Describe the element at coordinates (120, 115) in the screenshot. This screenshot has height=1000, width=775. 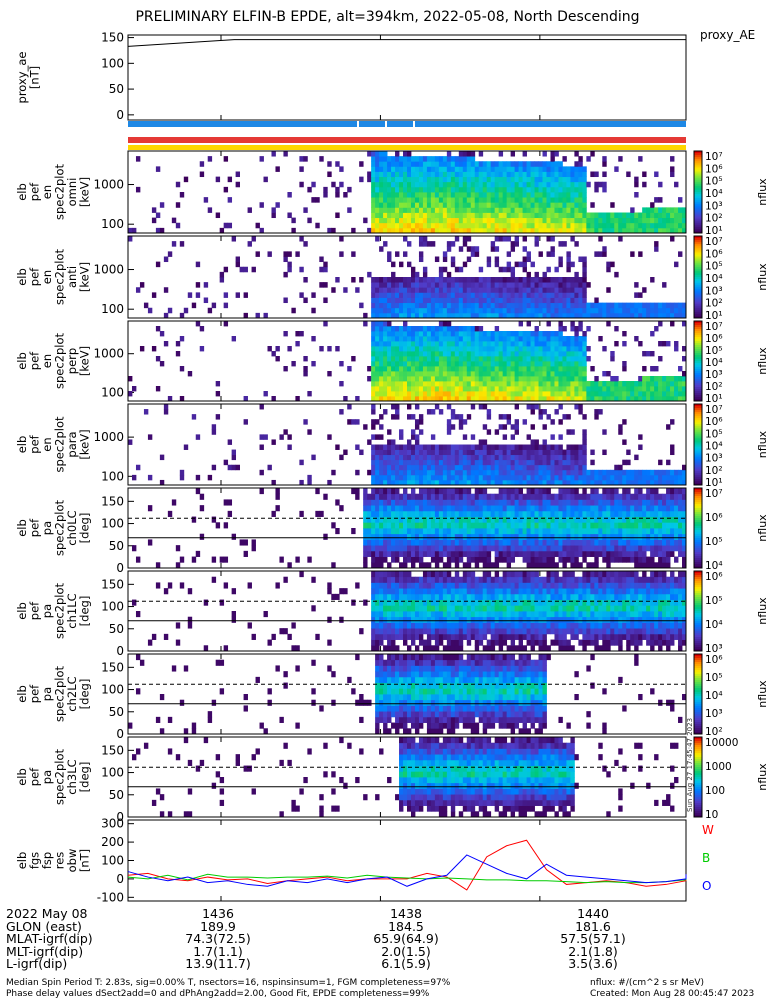
I see `y-tick-label: 0` at that location.